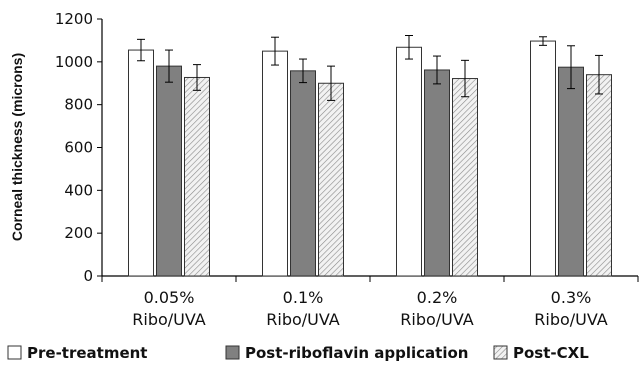  What do you see at coordinates (571, 297) in the screenshot?
I see `x-tick-label: 0.3%` at bounding box center [571, 297].